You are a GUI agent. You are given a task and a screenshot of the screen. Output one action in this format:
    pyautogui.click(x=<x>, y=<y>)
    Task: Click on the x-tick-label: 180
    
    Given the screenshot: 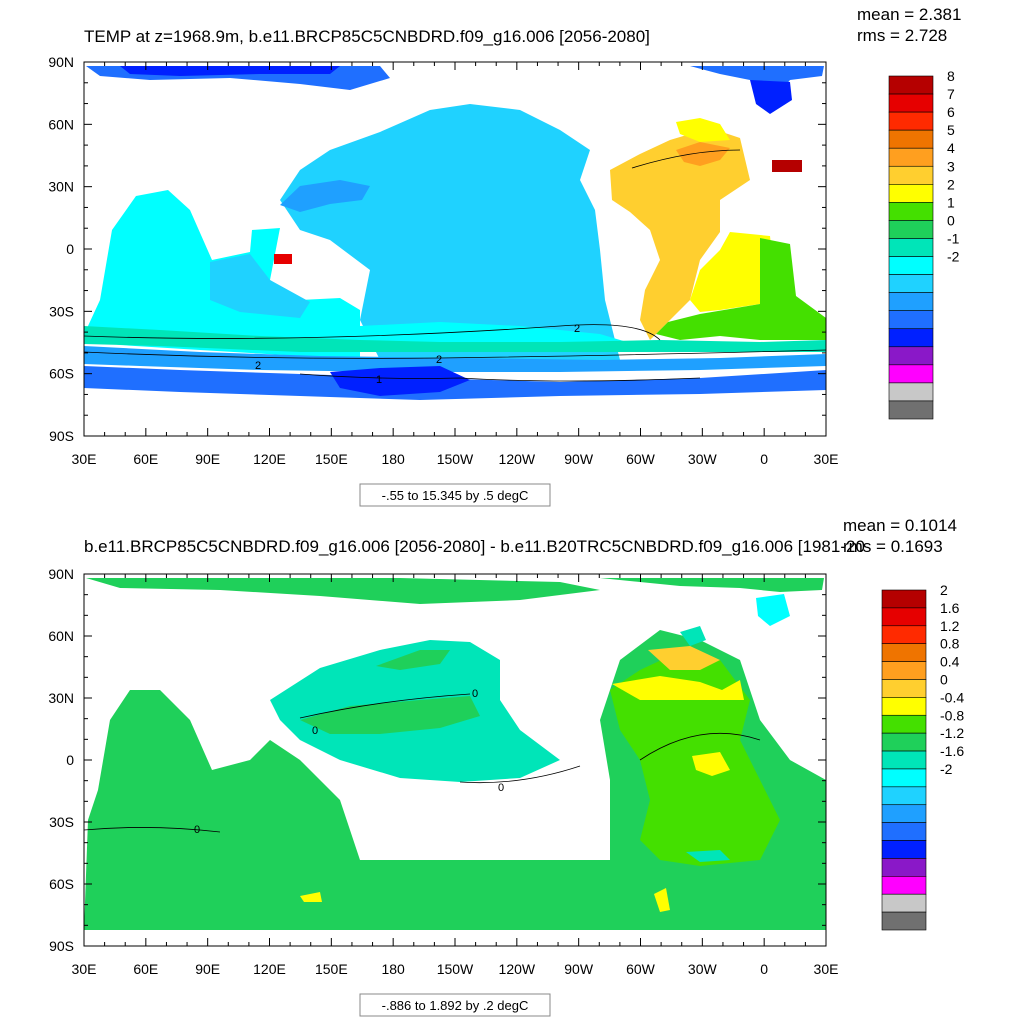 What is the action you would take?
    pyautogui.click(x=393, y=969)
    